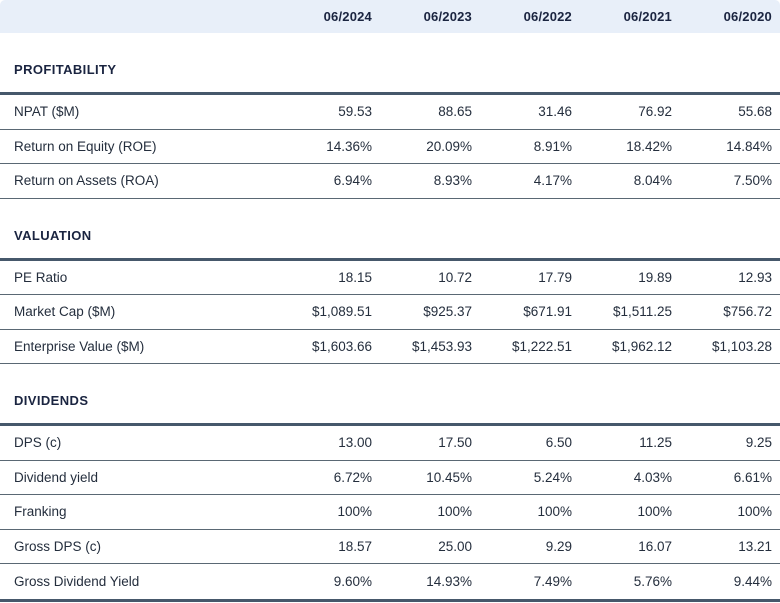 Image resolution: width=780 pixels, height=603 pixels. What do you see at coordinates (652, 477) in the screenshot?
I see `row-value: 4.03%` at bounding box center [652, 477].